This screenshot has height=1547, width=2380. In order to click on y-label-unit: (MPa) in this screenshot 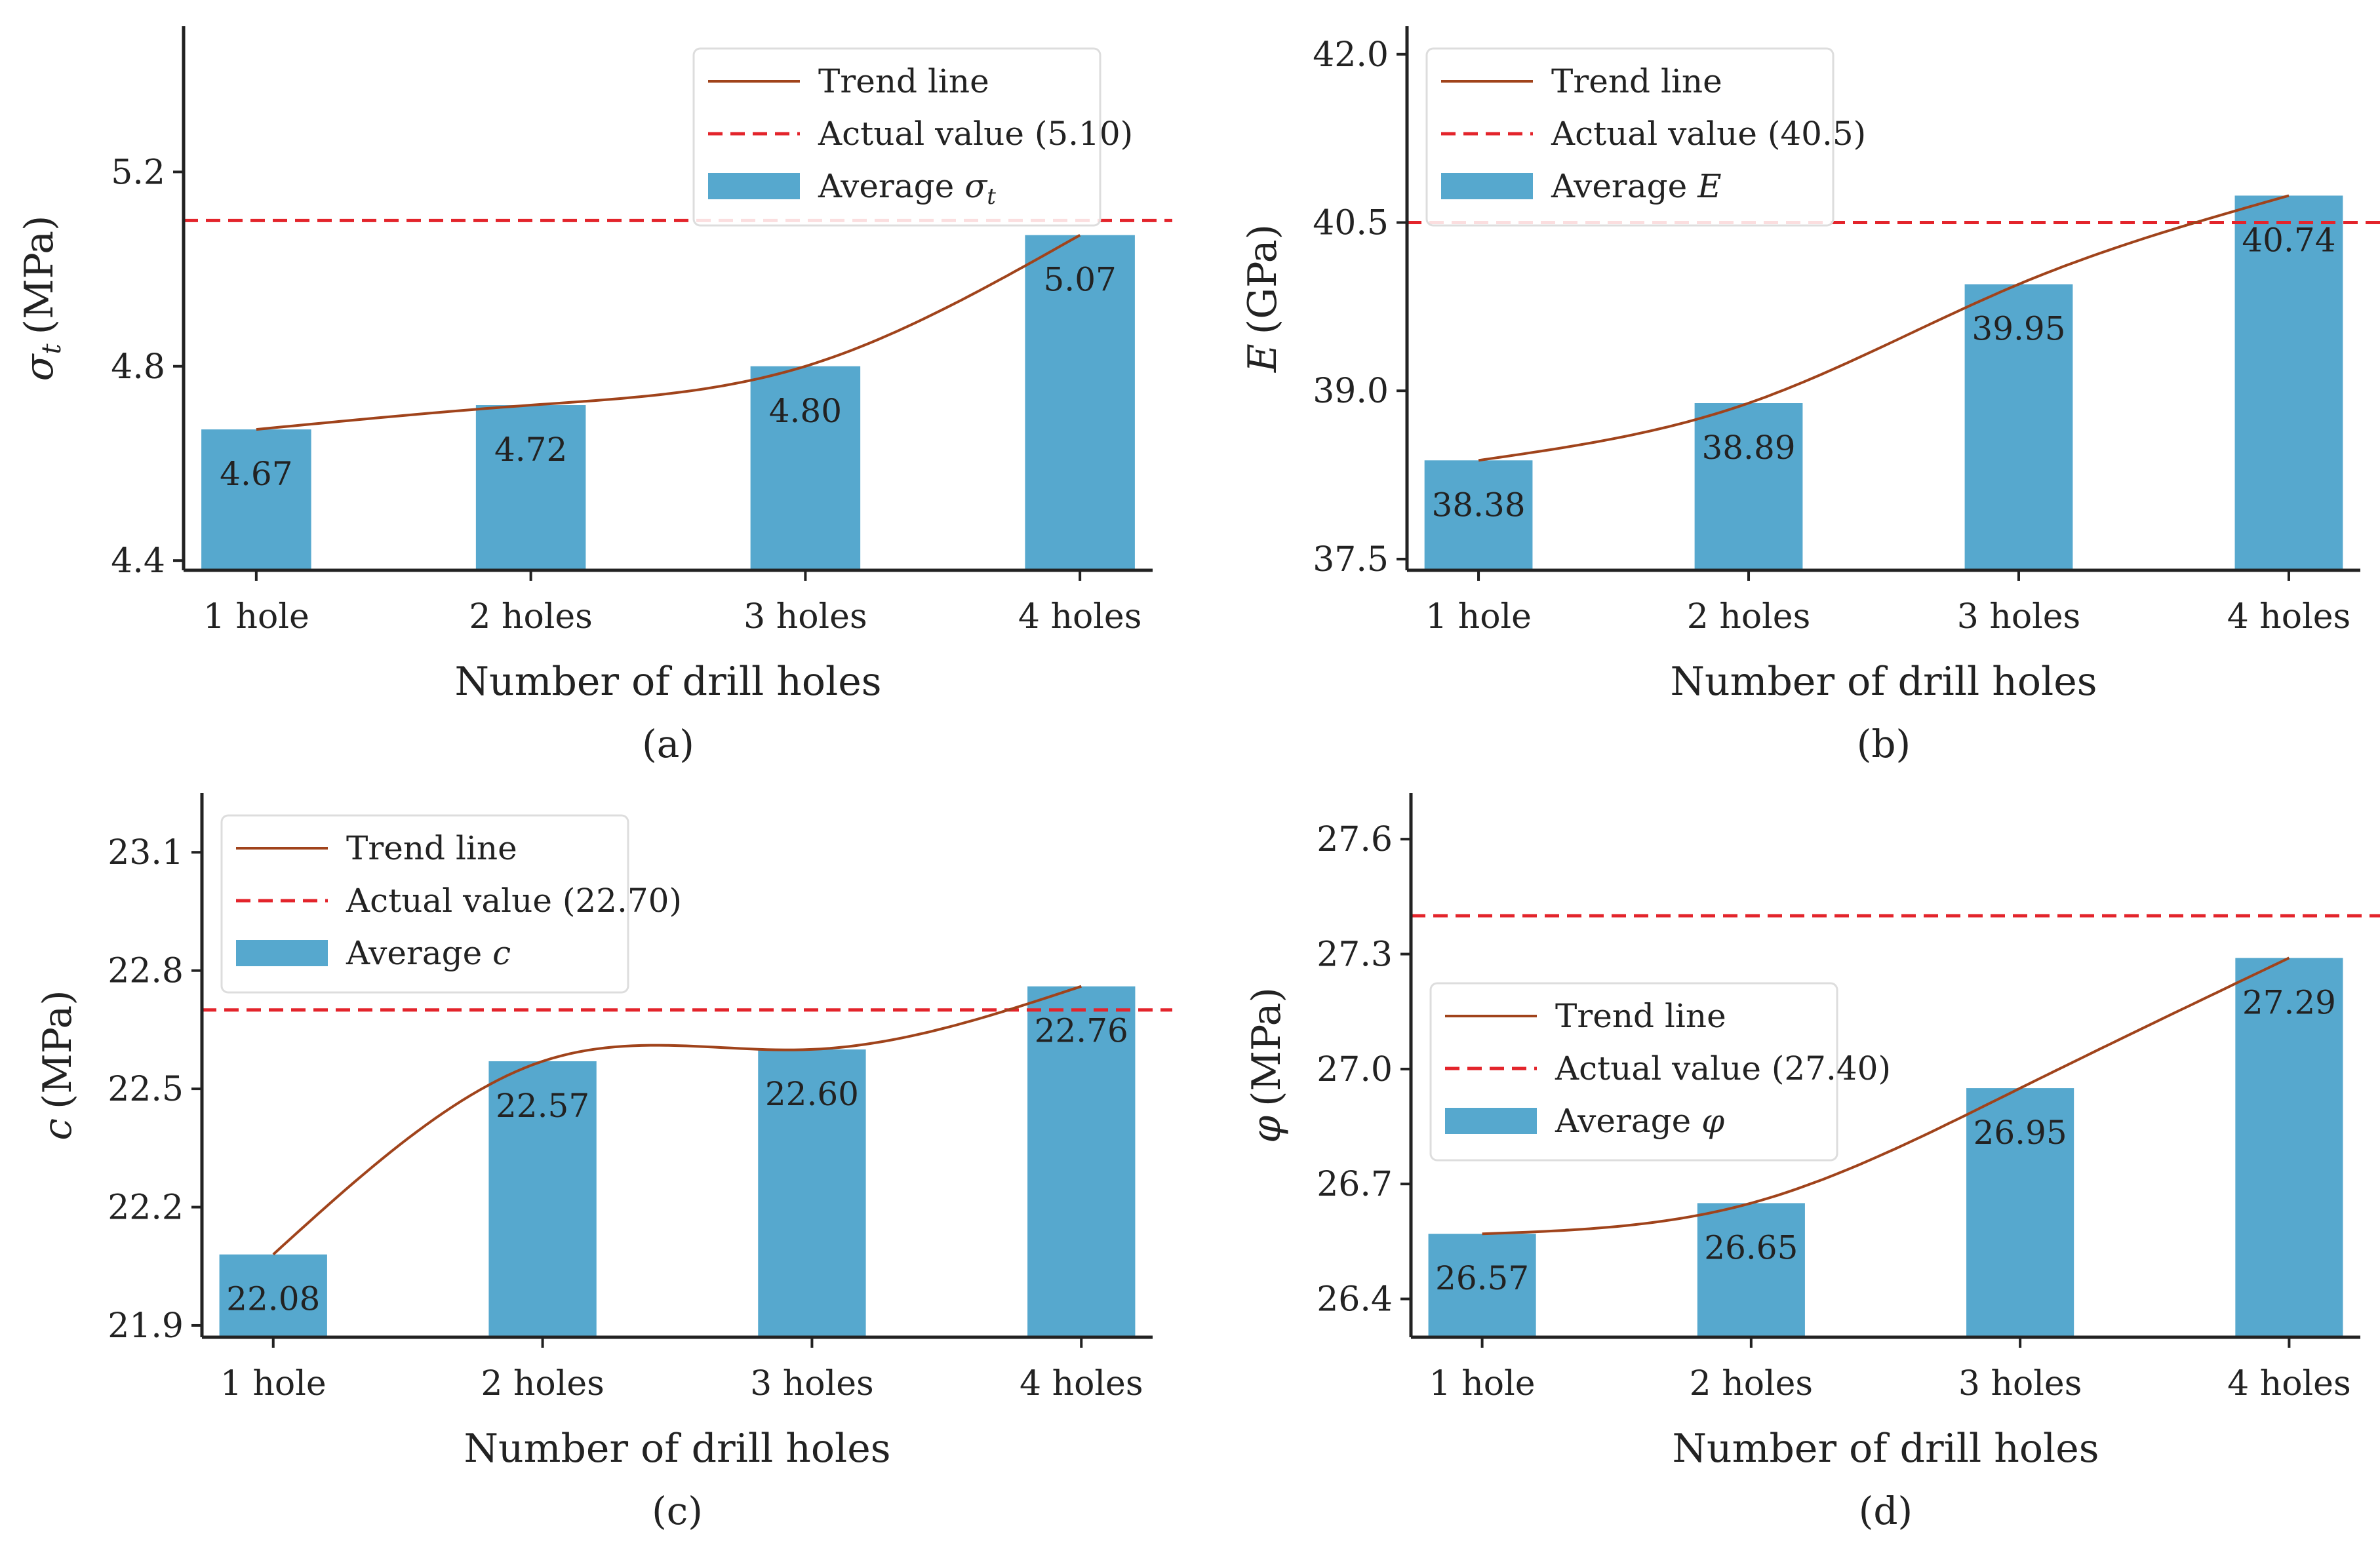, I will do `click(1267, 1046)`.